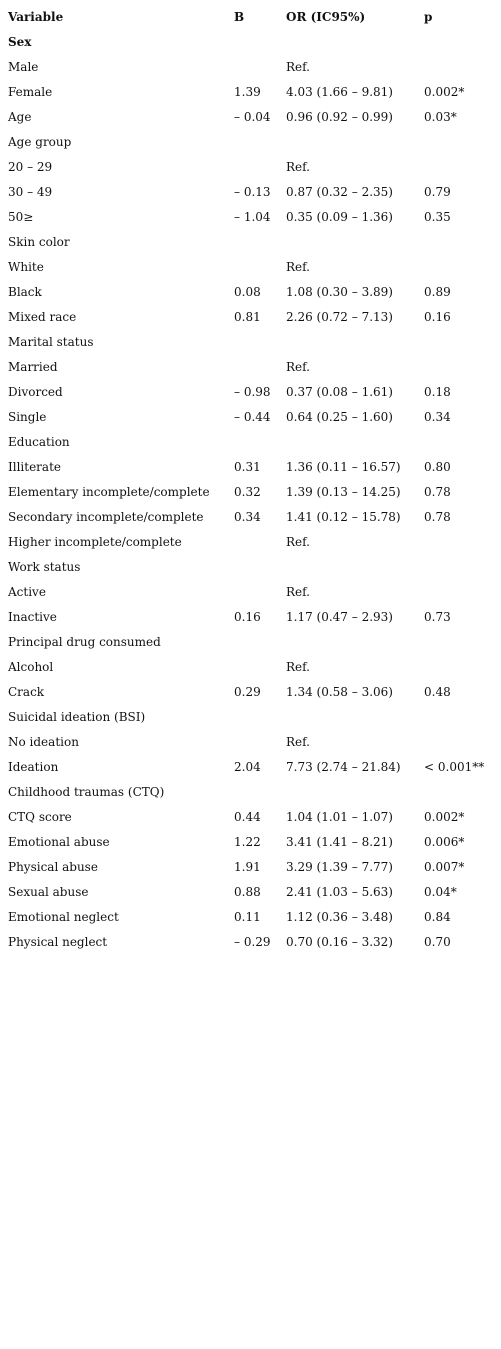 This screenshot has width=501, height=1349. I want to click on table-cell: Mixed race, so click(42, 317).